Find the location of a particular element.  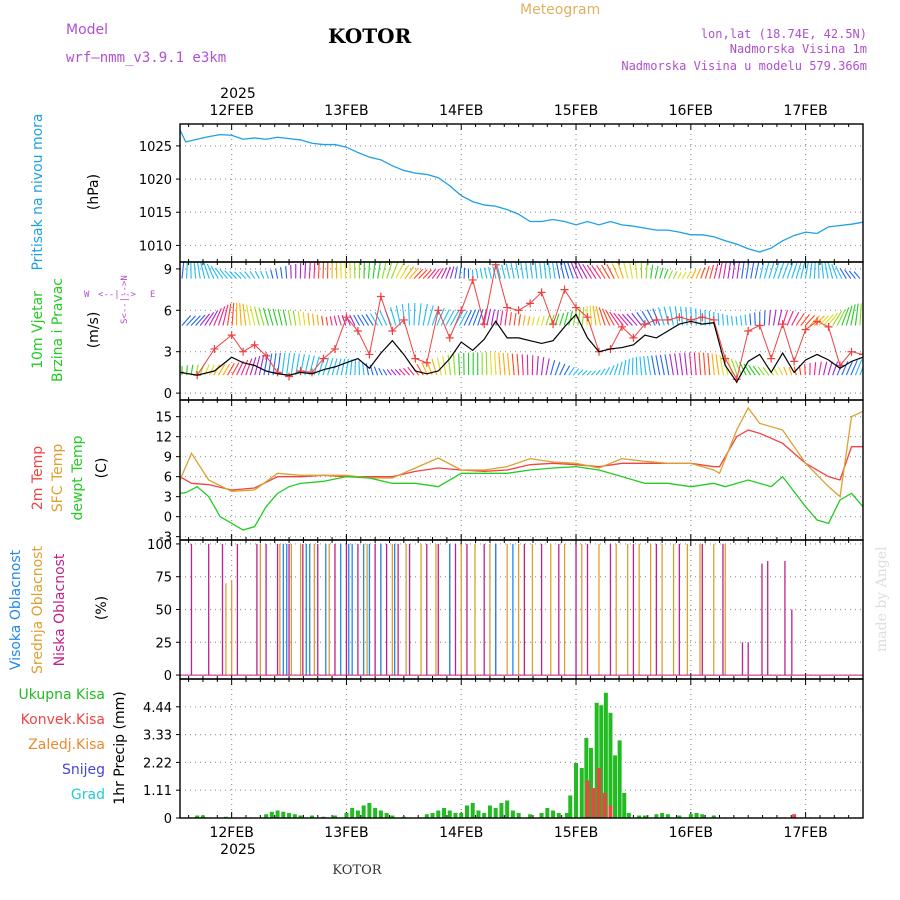

panel-4-axes: 0 1.11 2.22 3.33 4.44 is located at coordinates (503, 753).